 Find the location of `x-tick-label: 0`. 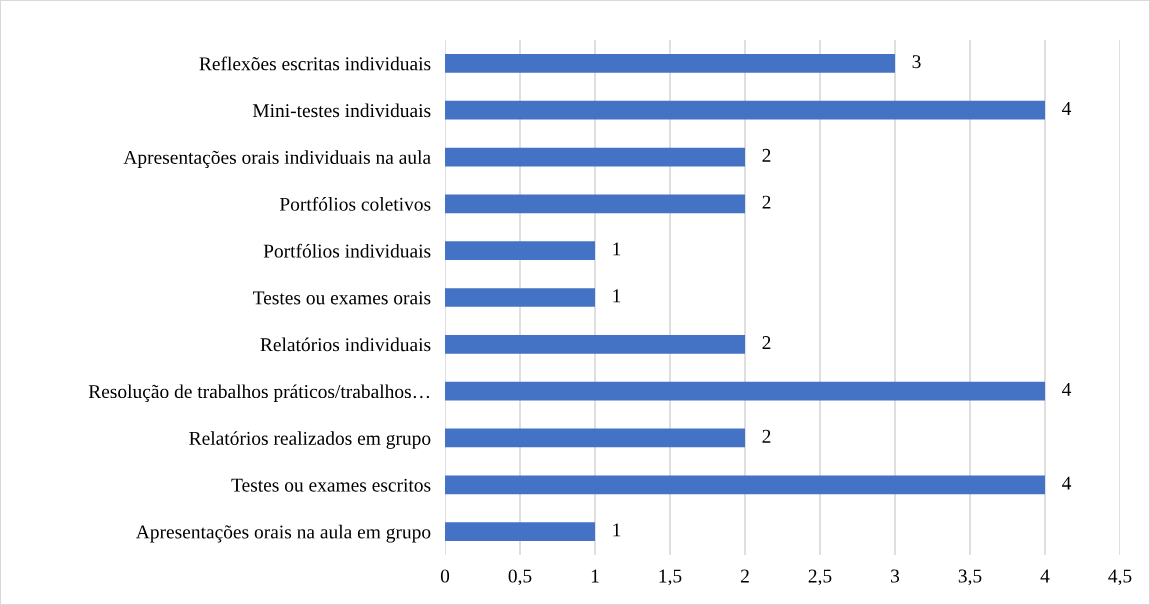

x-tick-label: 0 is located at coordinates (445, 576).